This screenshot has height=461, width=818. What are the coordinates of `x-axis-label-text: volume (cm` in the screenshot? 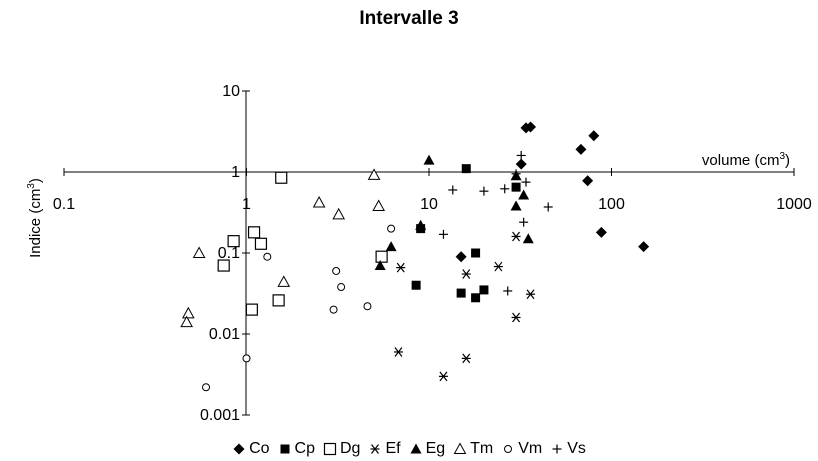 It's located at (741, 160).